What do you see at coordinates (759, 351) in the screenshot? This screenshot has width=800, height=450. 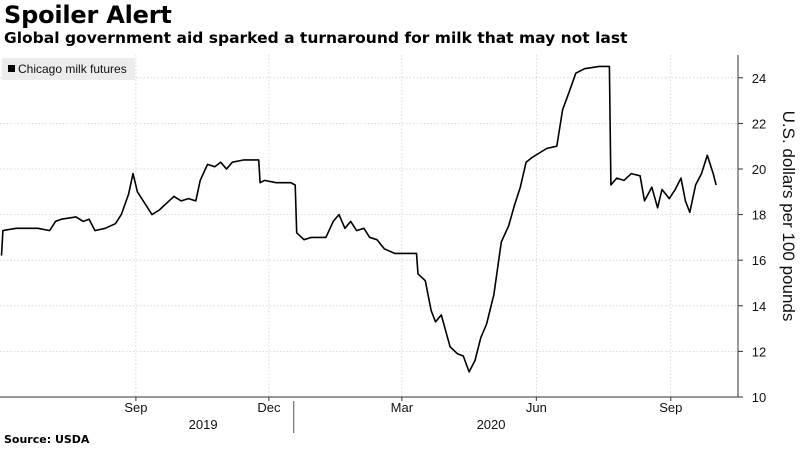 I see `y-tick-label: 12` at bounding box center [759, 351].